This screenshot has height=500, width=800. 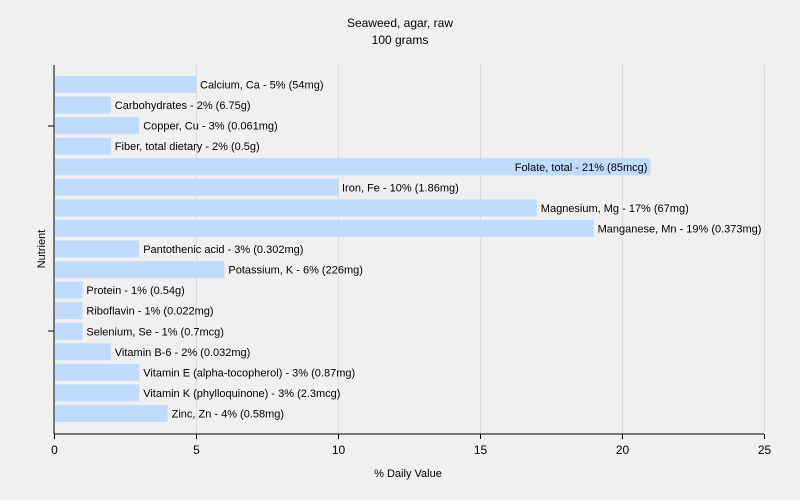 What do you see at coordinates (135, 291) in the screenshot?
I see `bar-label: Protein - 1% (0.54g)` at bounding box center [135, 291].